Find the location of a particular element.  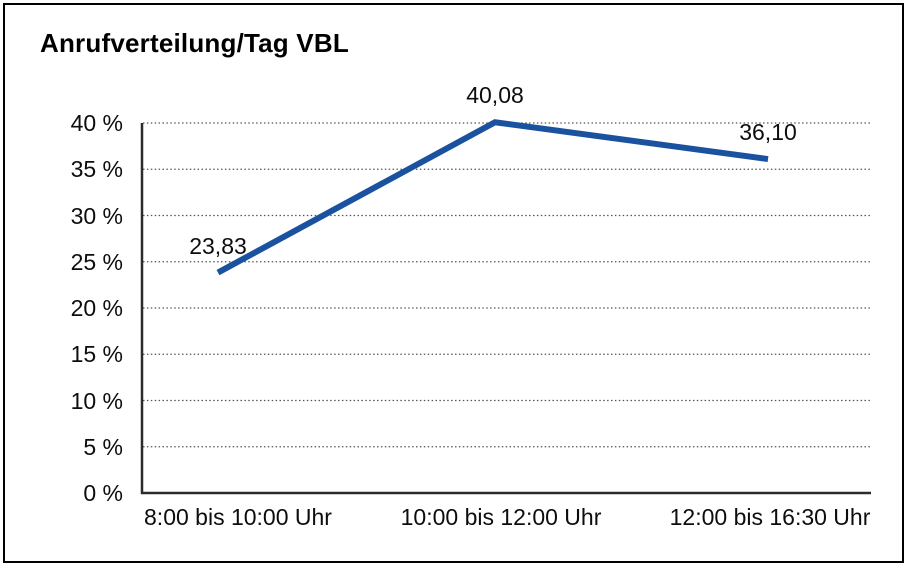

y-tick-label: 25 % is located at coordinates (96, 261).